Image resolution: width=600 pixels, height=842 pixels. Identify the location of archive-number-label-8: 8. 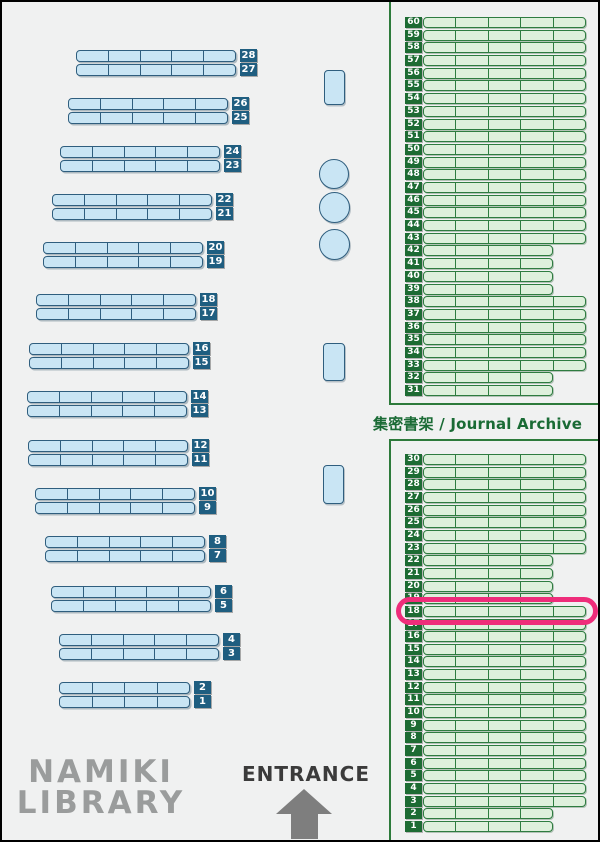
(413, 738).